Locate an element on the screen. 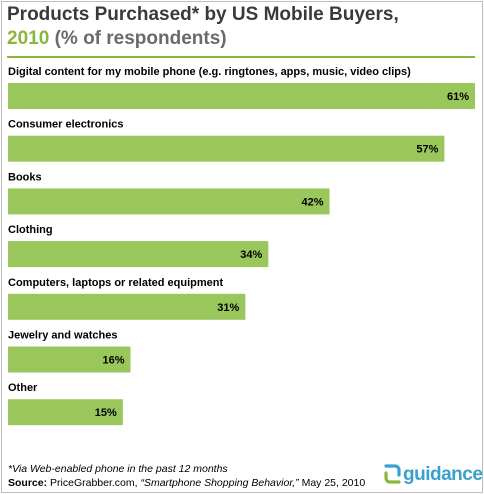  category-label: Computers, laptops or related equipment is located at coordinates (115, 283).